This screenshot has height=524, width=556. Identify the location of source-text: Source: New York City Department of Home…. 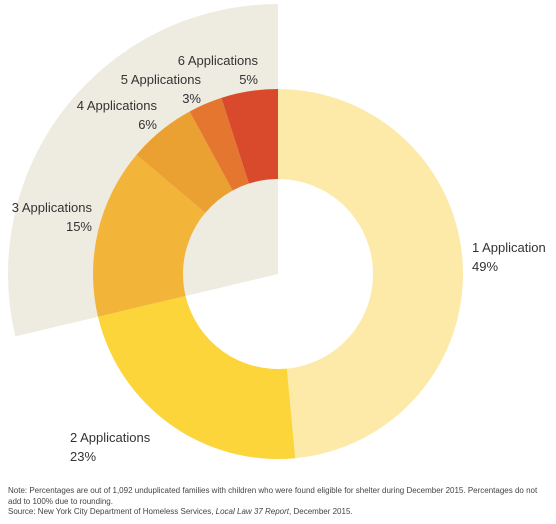
(278, 512).